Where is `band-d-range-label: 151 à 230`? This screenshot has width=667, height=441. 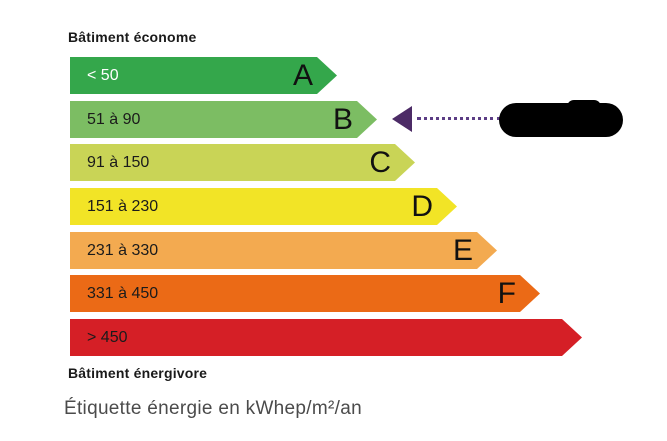 band-d-range-label: 151 à 230 is located at coordinates (123, 206).